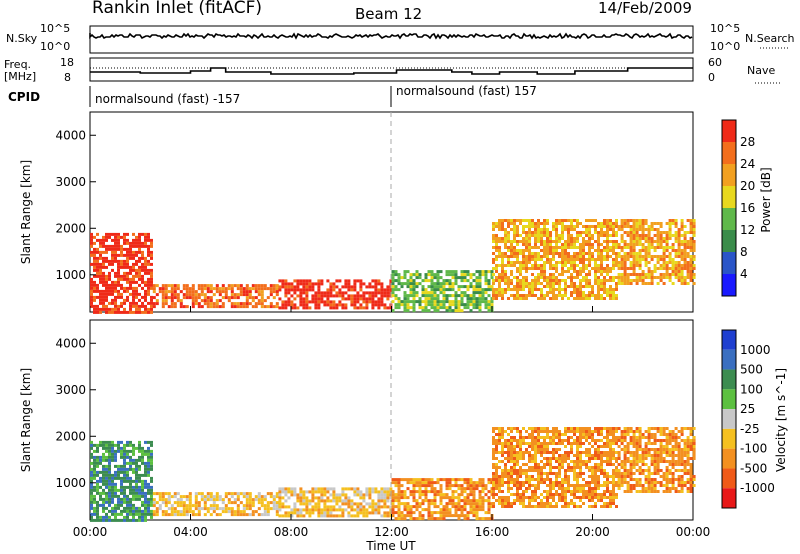 This screenshot has width=800, height=554. I want to click on power-colorbar-swatch, so click(729, 175).